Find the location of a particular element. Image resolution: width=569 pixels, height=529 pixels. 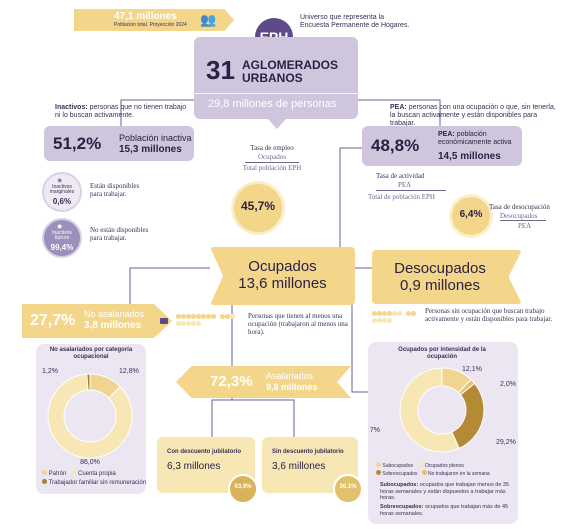

legend-familiar: Trabajador familiar sin remuneración is located at coordinates (97, 483).